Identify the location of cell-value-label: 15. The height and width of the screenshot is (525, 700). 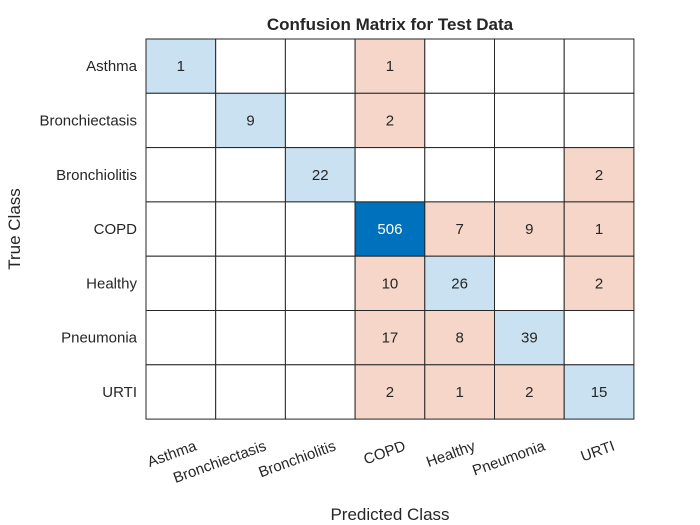
(599, 392).